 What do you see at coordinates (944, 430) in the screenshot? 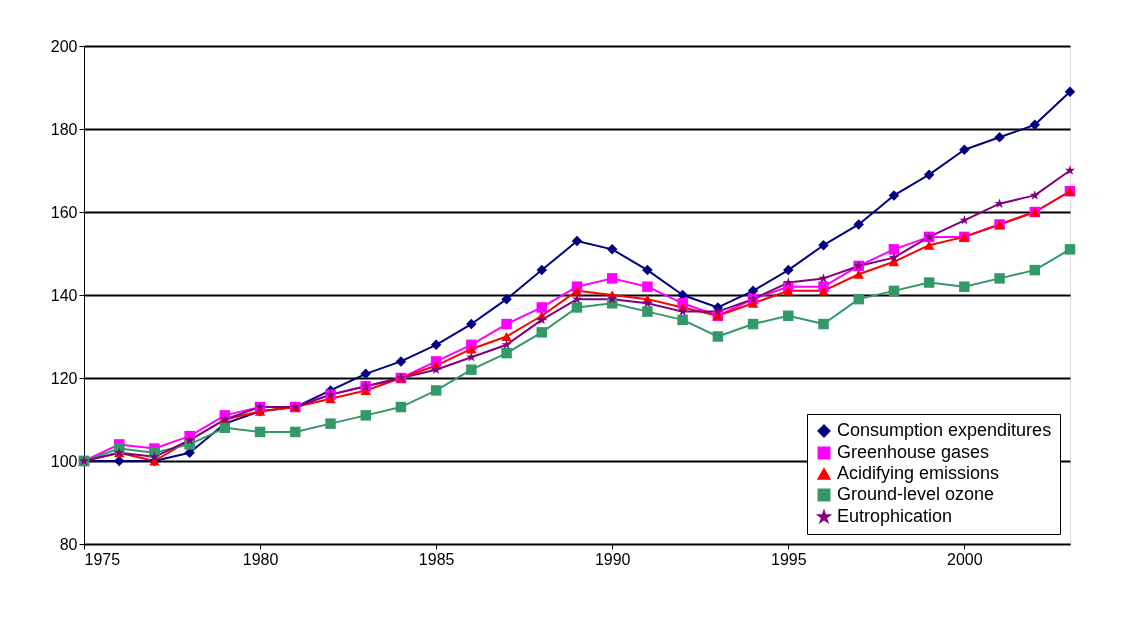
I see `legend-label: Consumption expenditures` at bounding box center [944, 430].